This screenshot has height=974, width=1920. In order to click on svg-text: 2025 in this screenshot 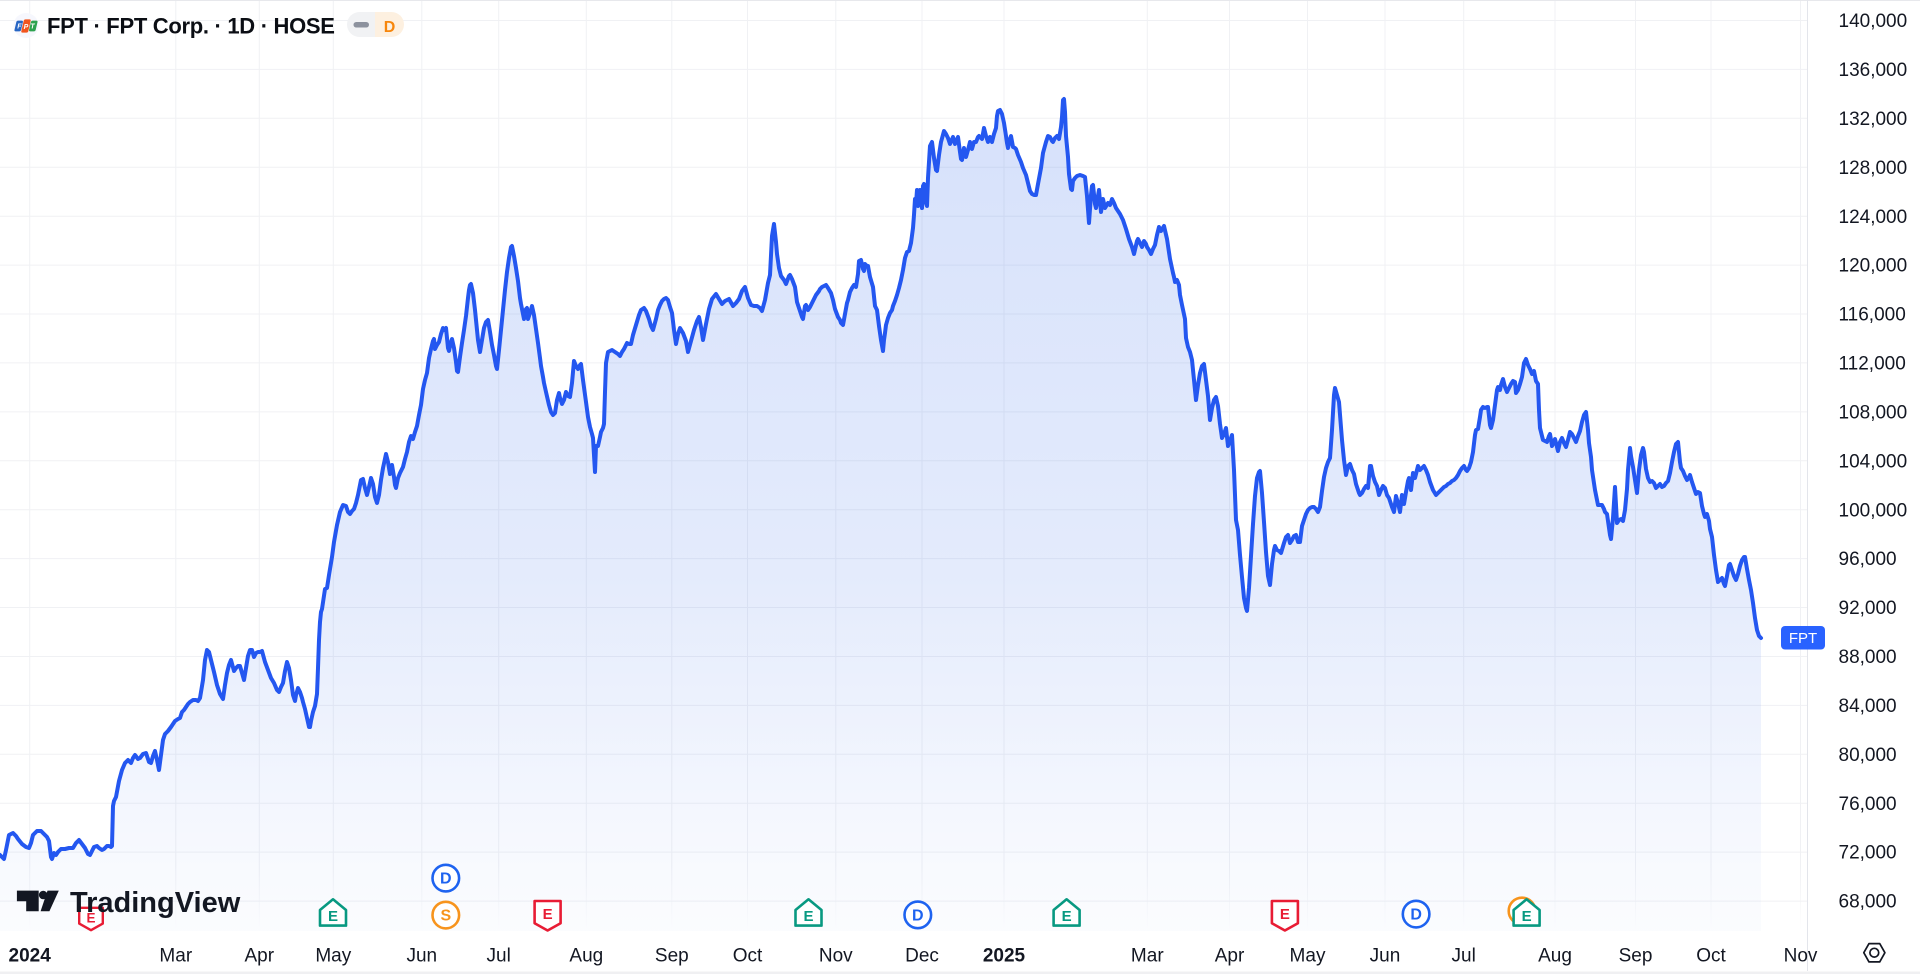, I will do `click(1004, 956)`.